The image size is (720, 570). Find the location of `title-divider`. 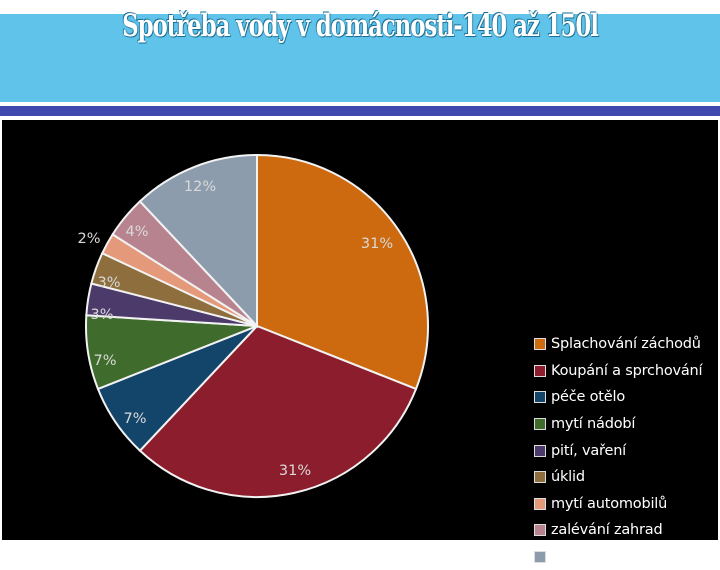

title-divider is located at coordinates (360, 104).